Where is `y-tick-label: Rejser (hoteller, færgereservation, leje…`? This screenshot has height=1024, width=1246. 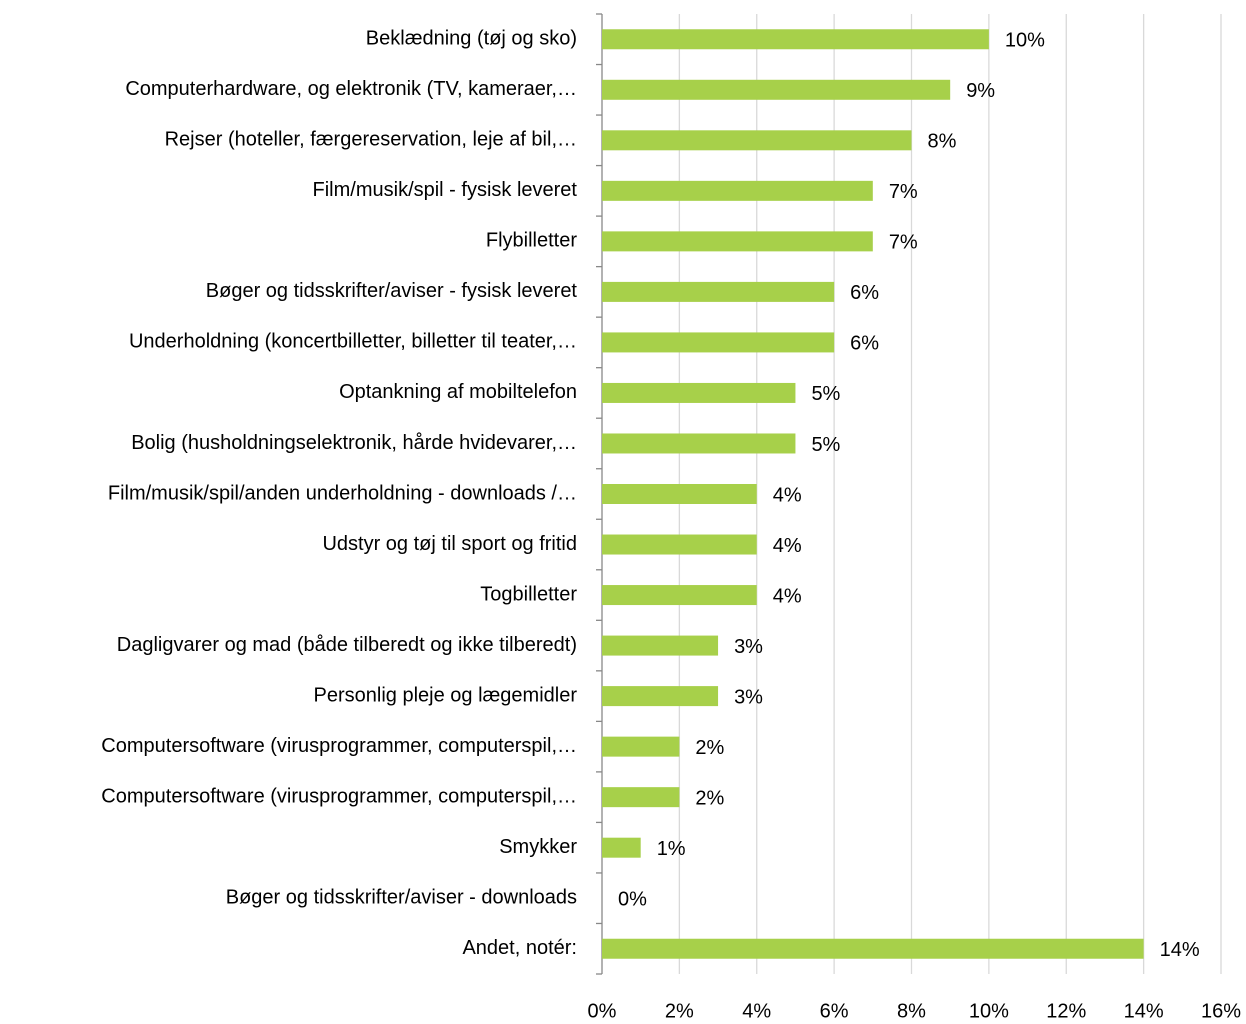 y-tick-label: Rejser (hoteller, færgereservation, leje… is located at coordinates (371, 140).